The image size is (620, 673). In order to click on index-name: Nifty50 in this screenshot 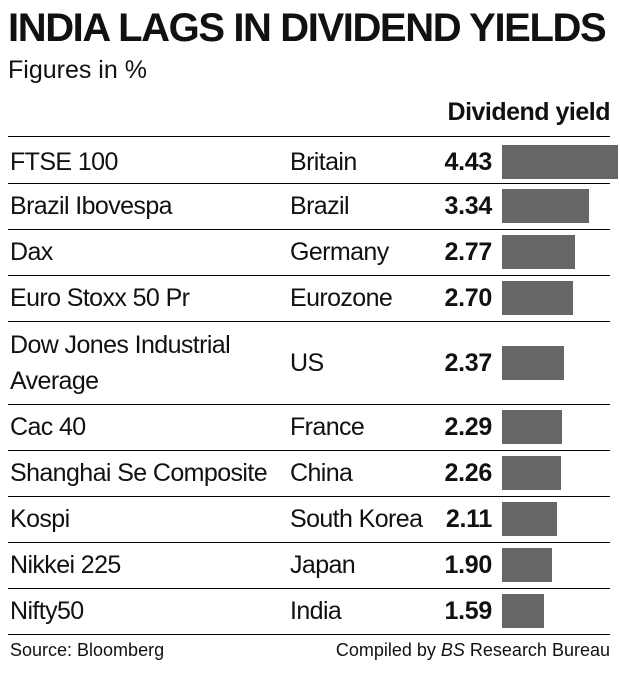, I will do `click(47, 611)`.